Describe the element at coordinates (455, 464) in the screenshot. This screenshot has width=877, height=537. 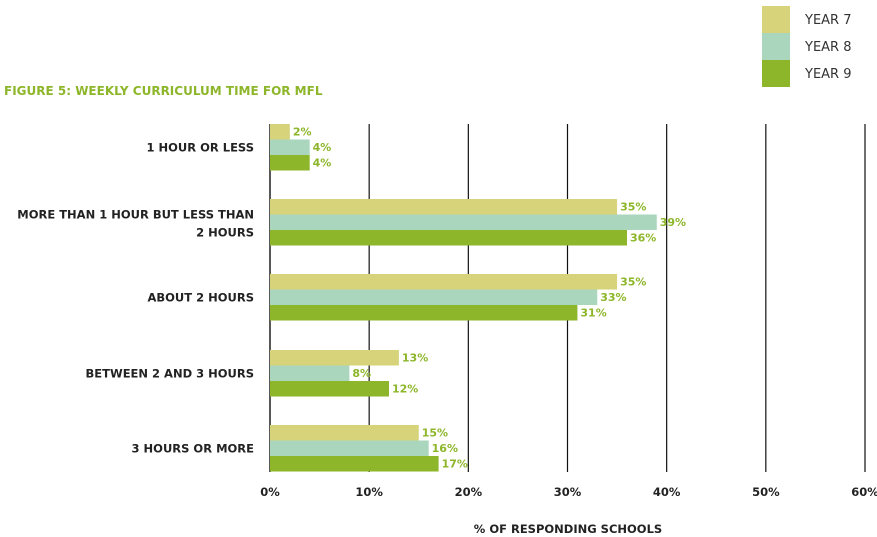
I see `data-label: 17%` at that location.